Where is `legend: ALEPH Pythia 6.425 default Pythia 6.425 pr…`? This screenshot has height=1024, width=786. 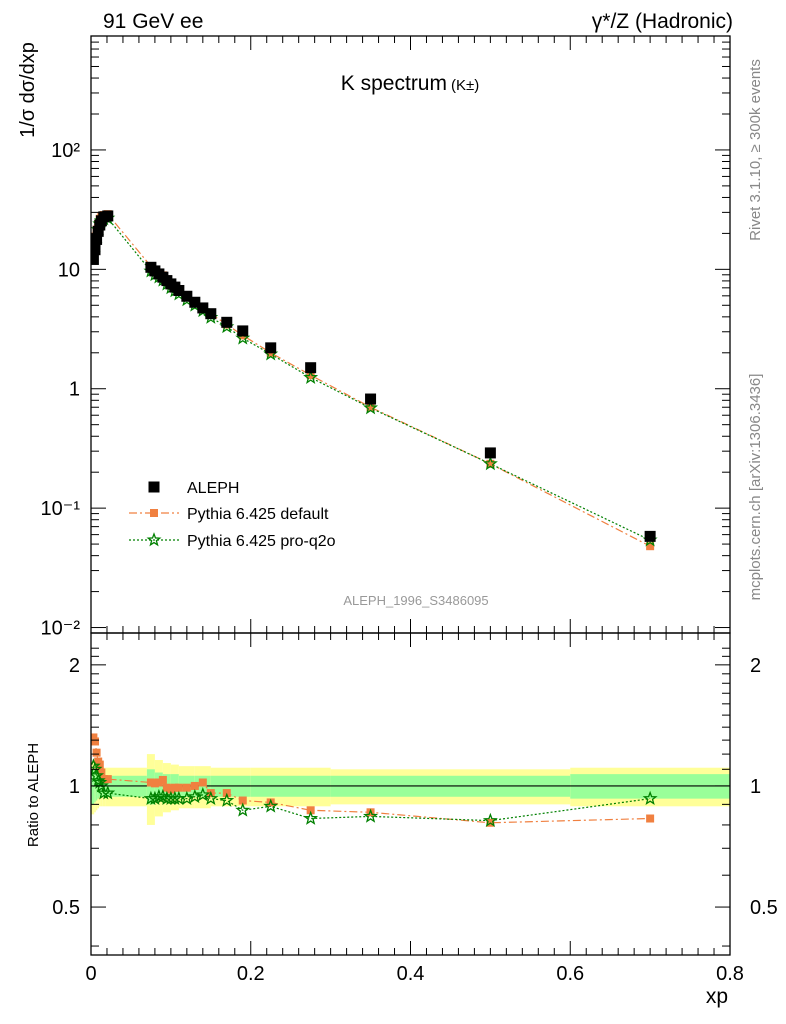
legend: ALEPH Pythia 6.425 default Pythia 6.425 pr… is located at coordinates (232, 515).